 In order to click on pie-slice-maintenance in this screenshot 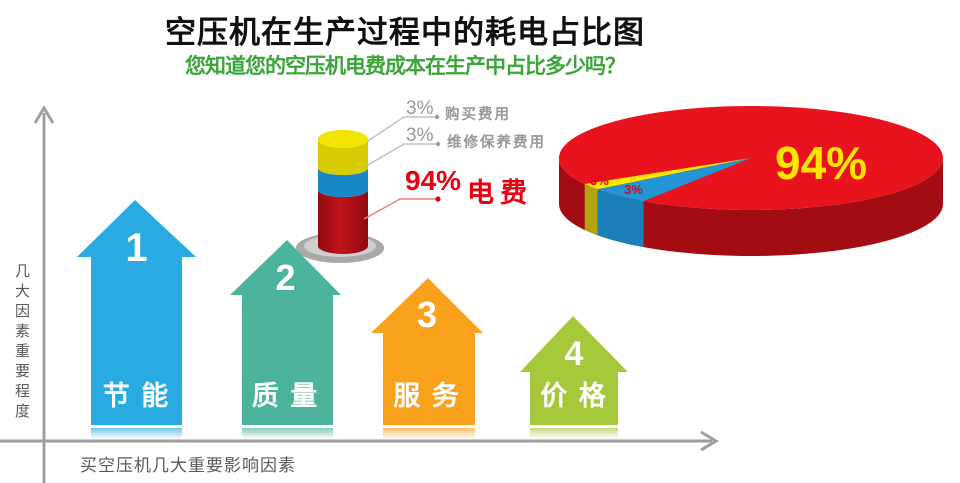, I will do `click(674, 180)`.